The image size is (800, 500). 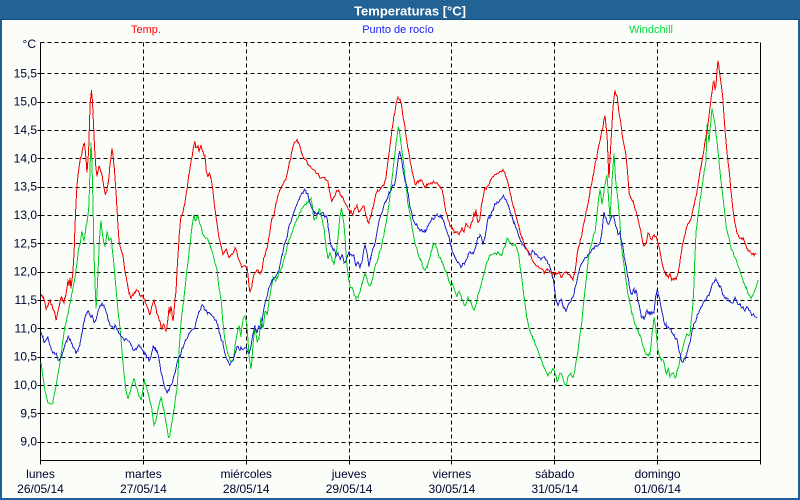 What do you see at coordinates (349, 489) in the screenshot?
I see `svg-text: 29/05/14` at bounding box center [349, 489].